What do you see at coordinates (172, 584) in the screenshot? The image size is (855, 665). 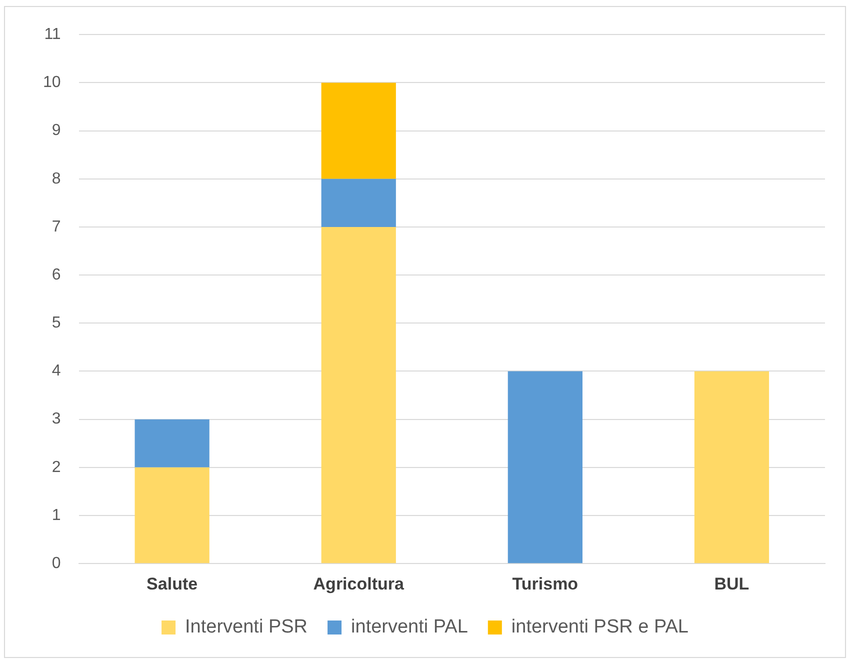 I see `x-tick-label: Salute` at bounding box center [172, 584].